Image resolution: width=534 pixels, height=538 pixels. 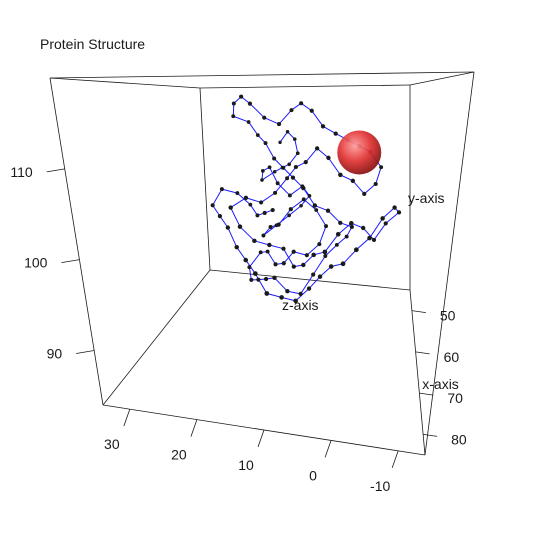 What do you see at coordinates (112, 444) in the screenshot?
I see `y-tick-label: 30` at bounding box center [112, 444].